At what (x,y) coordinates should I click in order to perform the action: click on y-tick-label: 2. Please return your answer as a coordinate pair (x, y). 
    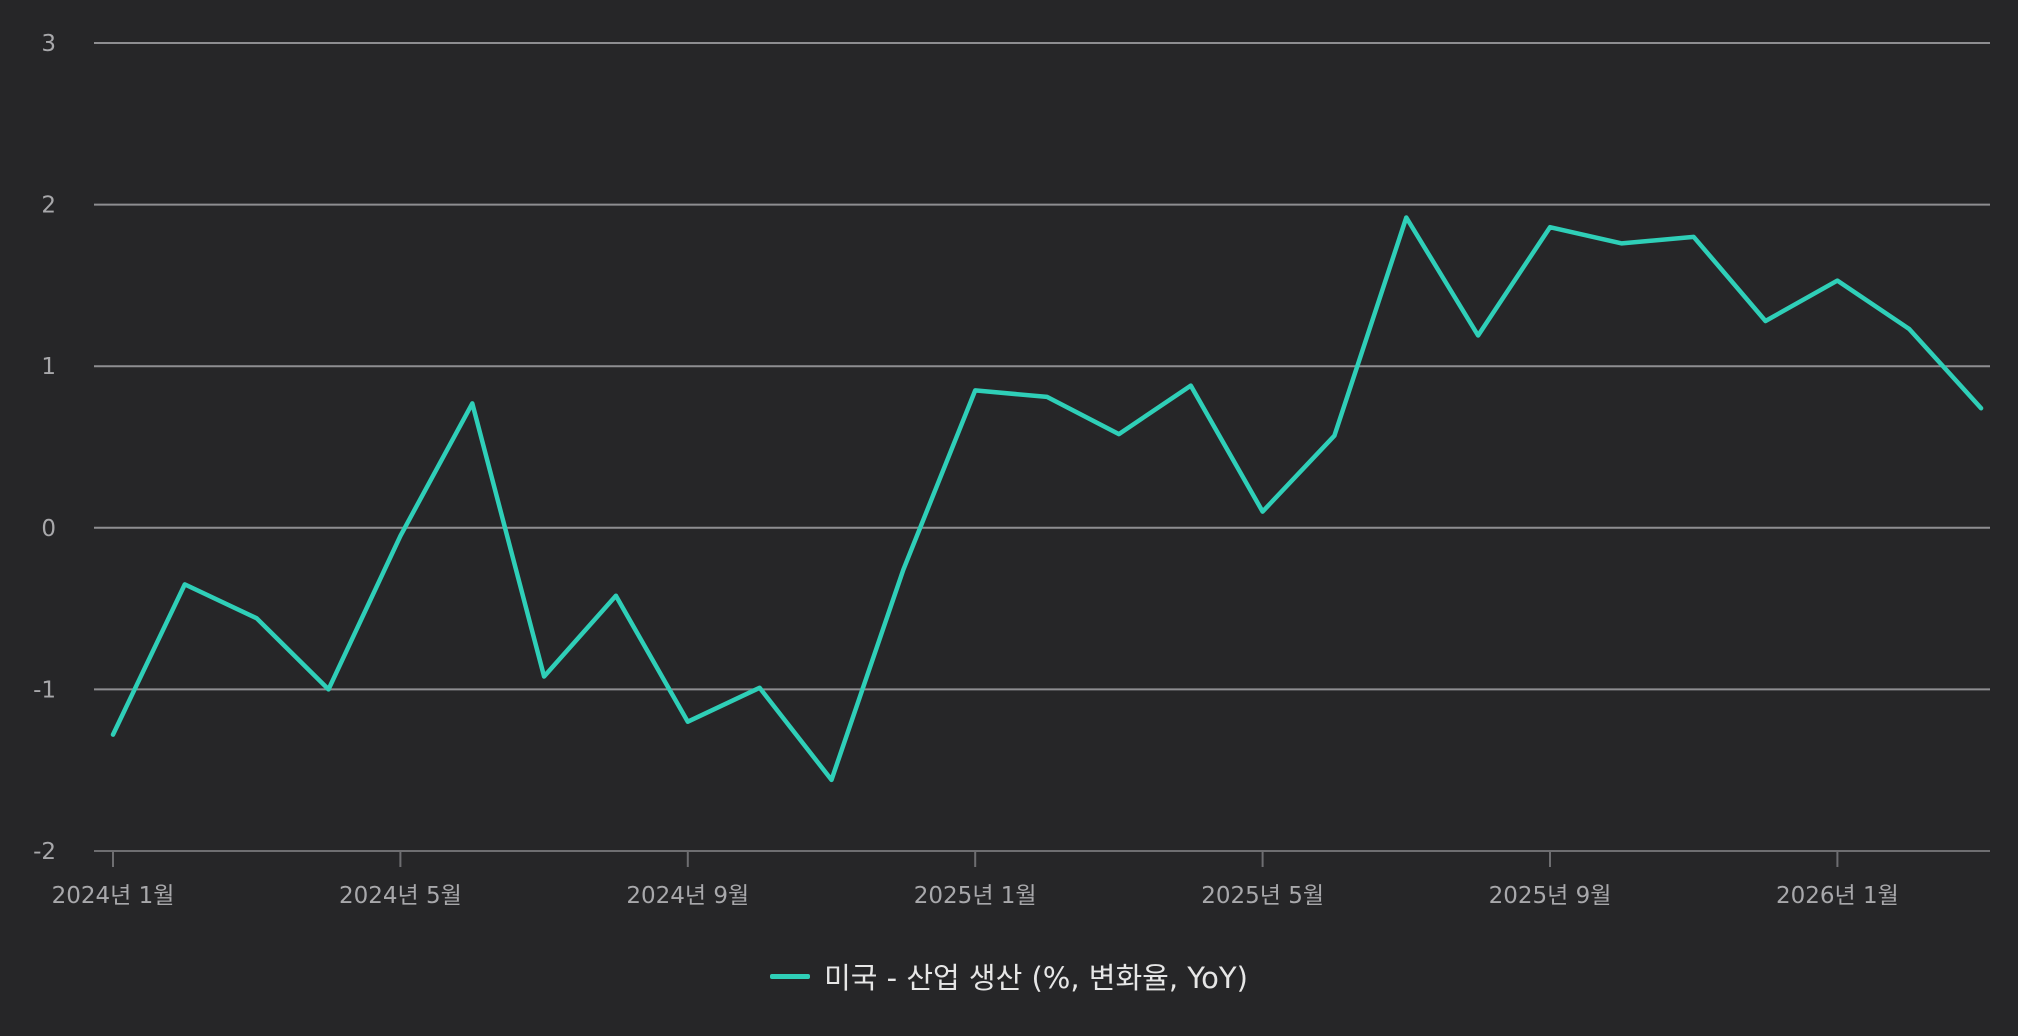
    Looking at the image, I should click on (48, 206).